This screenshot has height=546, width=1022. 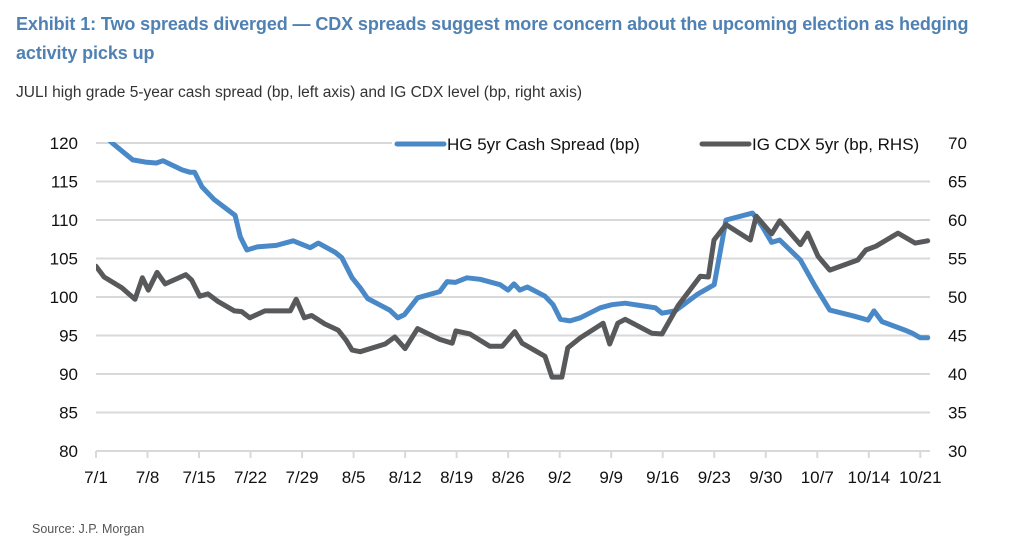 What do you see at coordinates (662, 477) in the screenshot?
I see `x-tick-label: 9/16` at bounding box center [662, 477].